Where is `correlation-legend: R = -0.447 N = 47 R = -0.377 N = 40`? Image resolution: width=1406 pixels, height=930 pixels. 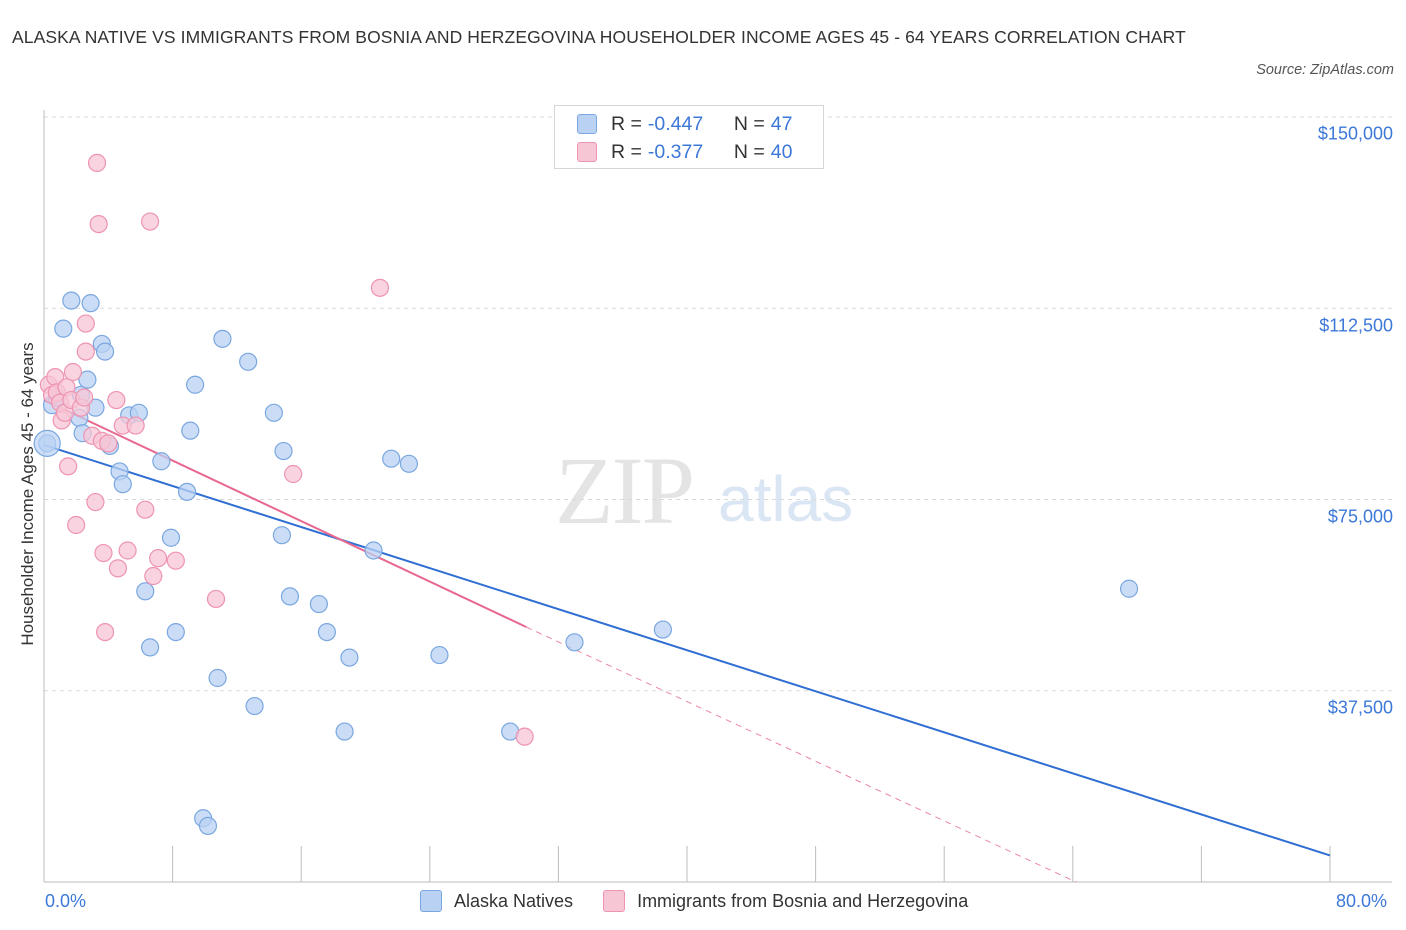 correlation-legend: R = -0.447 N = 47 R = -0.377 N = 40 is located at coordinates (689, 137).